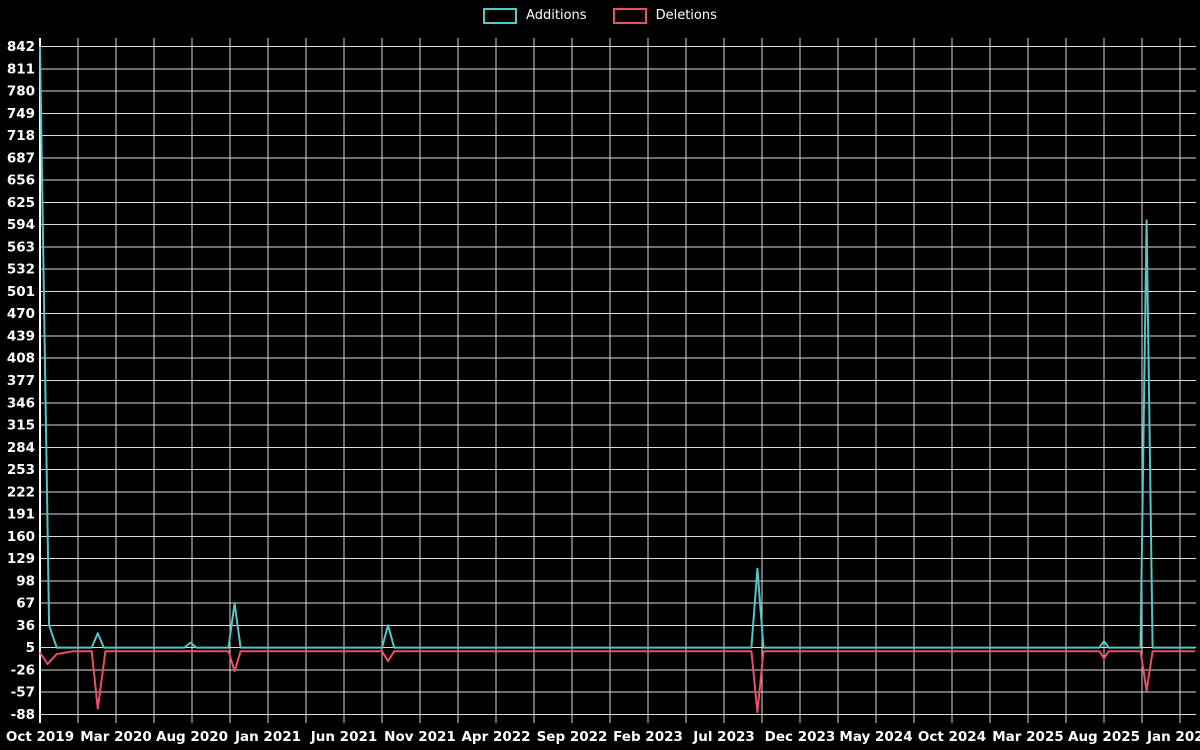 Image resolution: width=1200 pixels, height=750 pixels. What do you see at coordinates (600, 16) in the screenshot?
I see `chart-legend: Additions Deletions` at bounding box center [600, 16].